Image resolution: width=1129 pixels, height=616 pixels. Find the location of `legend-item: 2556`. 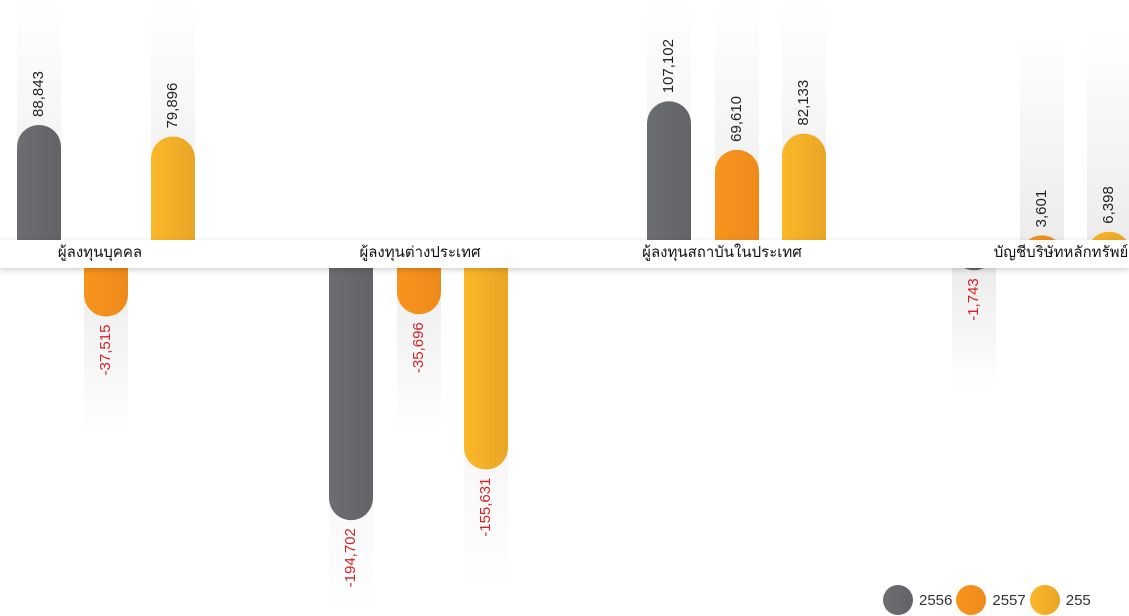

legend-item: 2556 is located at coordinates (917, 600).